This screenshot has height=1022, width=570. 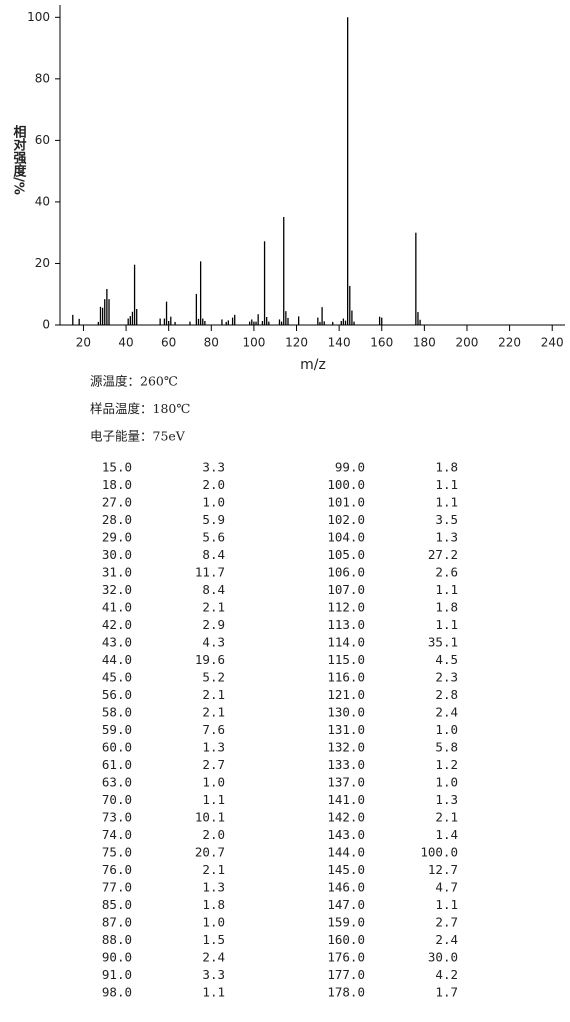 What do you see at coordinates (117, 589) in the screenshot?
I see `mz-cell: 32.0` at bounding box center [117, 589].